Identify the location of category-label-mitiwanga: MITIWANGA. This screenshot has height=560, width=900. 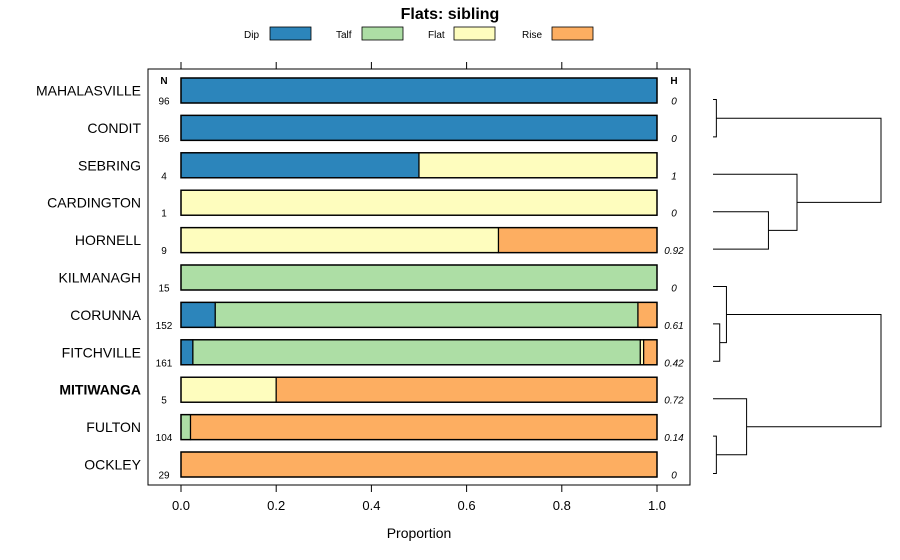
(100, 390).